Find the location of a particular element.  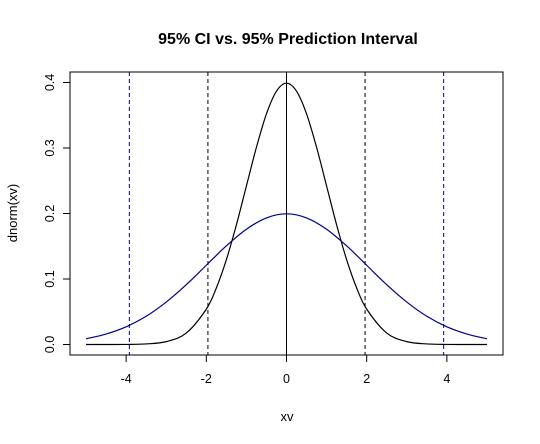

x-tick-label: -4 is located at coordinates (126, 379).